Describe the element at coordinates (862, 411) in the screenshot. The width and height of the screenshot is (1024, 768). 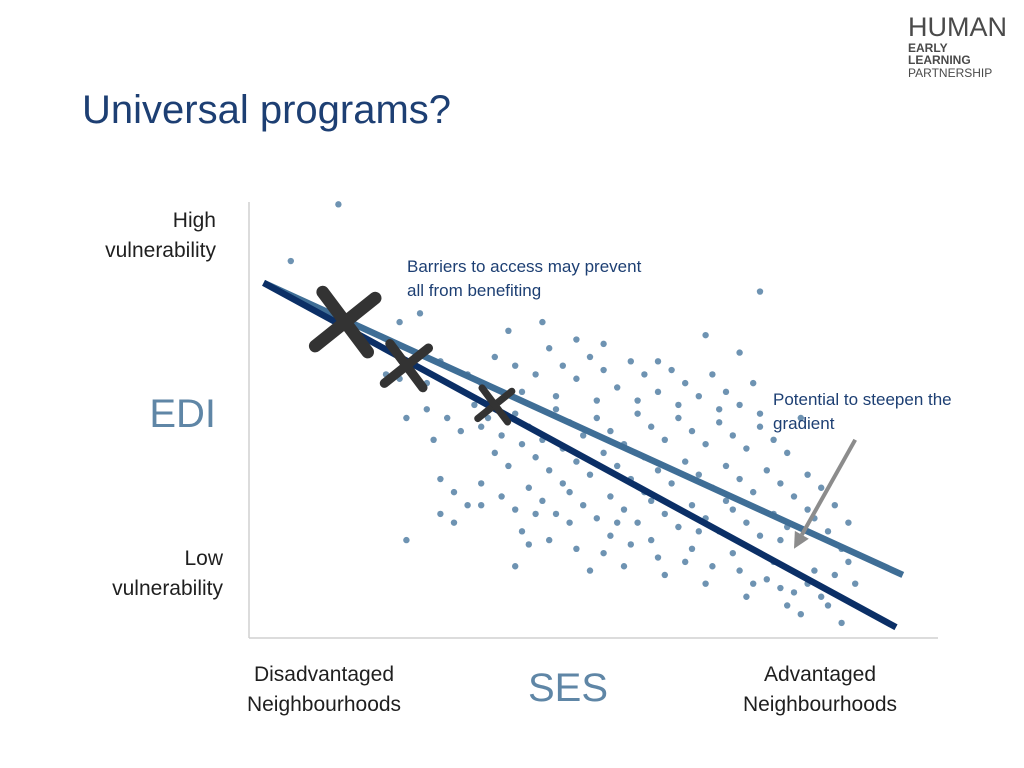
I see `annotation-steepen: Potential to steepen the gradient` at that location.